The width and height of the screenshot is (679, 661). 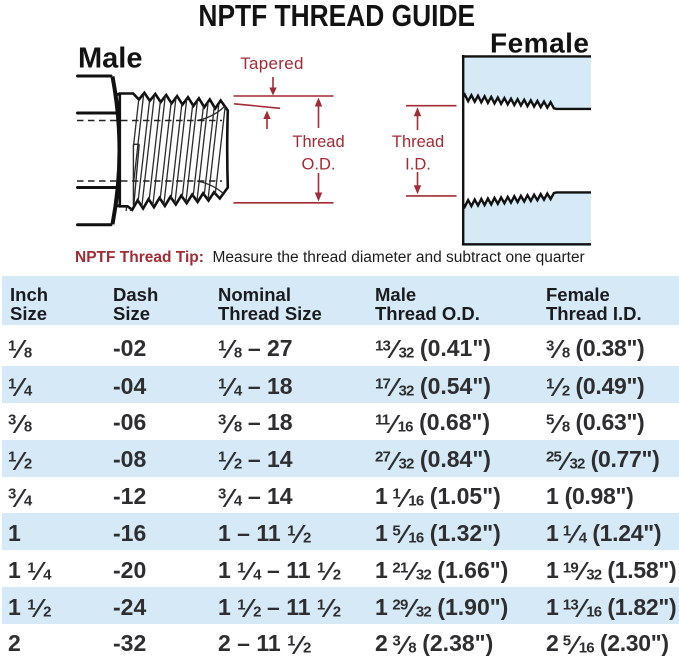 I want to click on svg-text: Male, so click(x=110, y=59).